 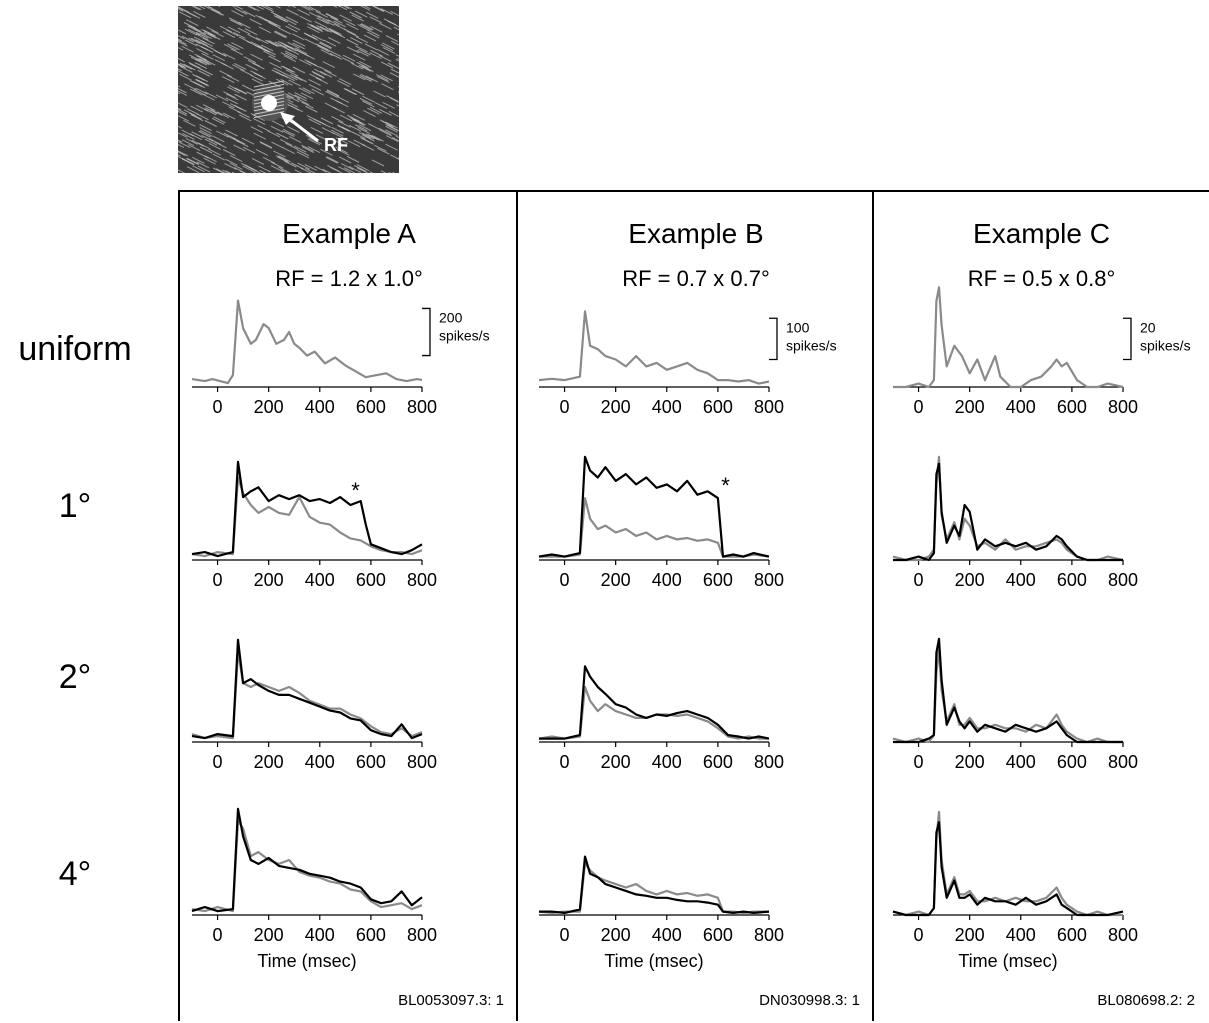 I want to click on series-black-trace, so click(x=1008, y=868).